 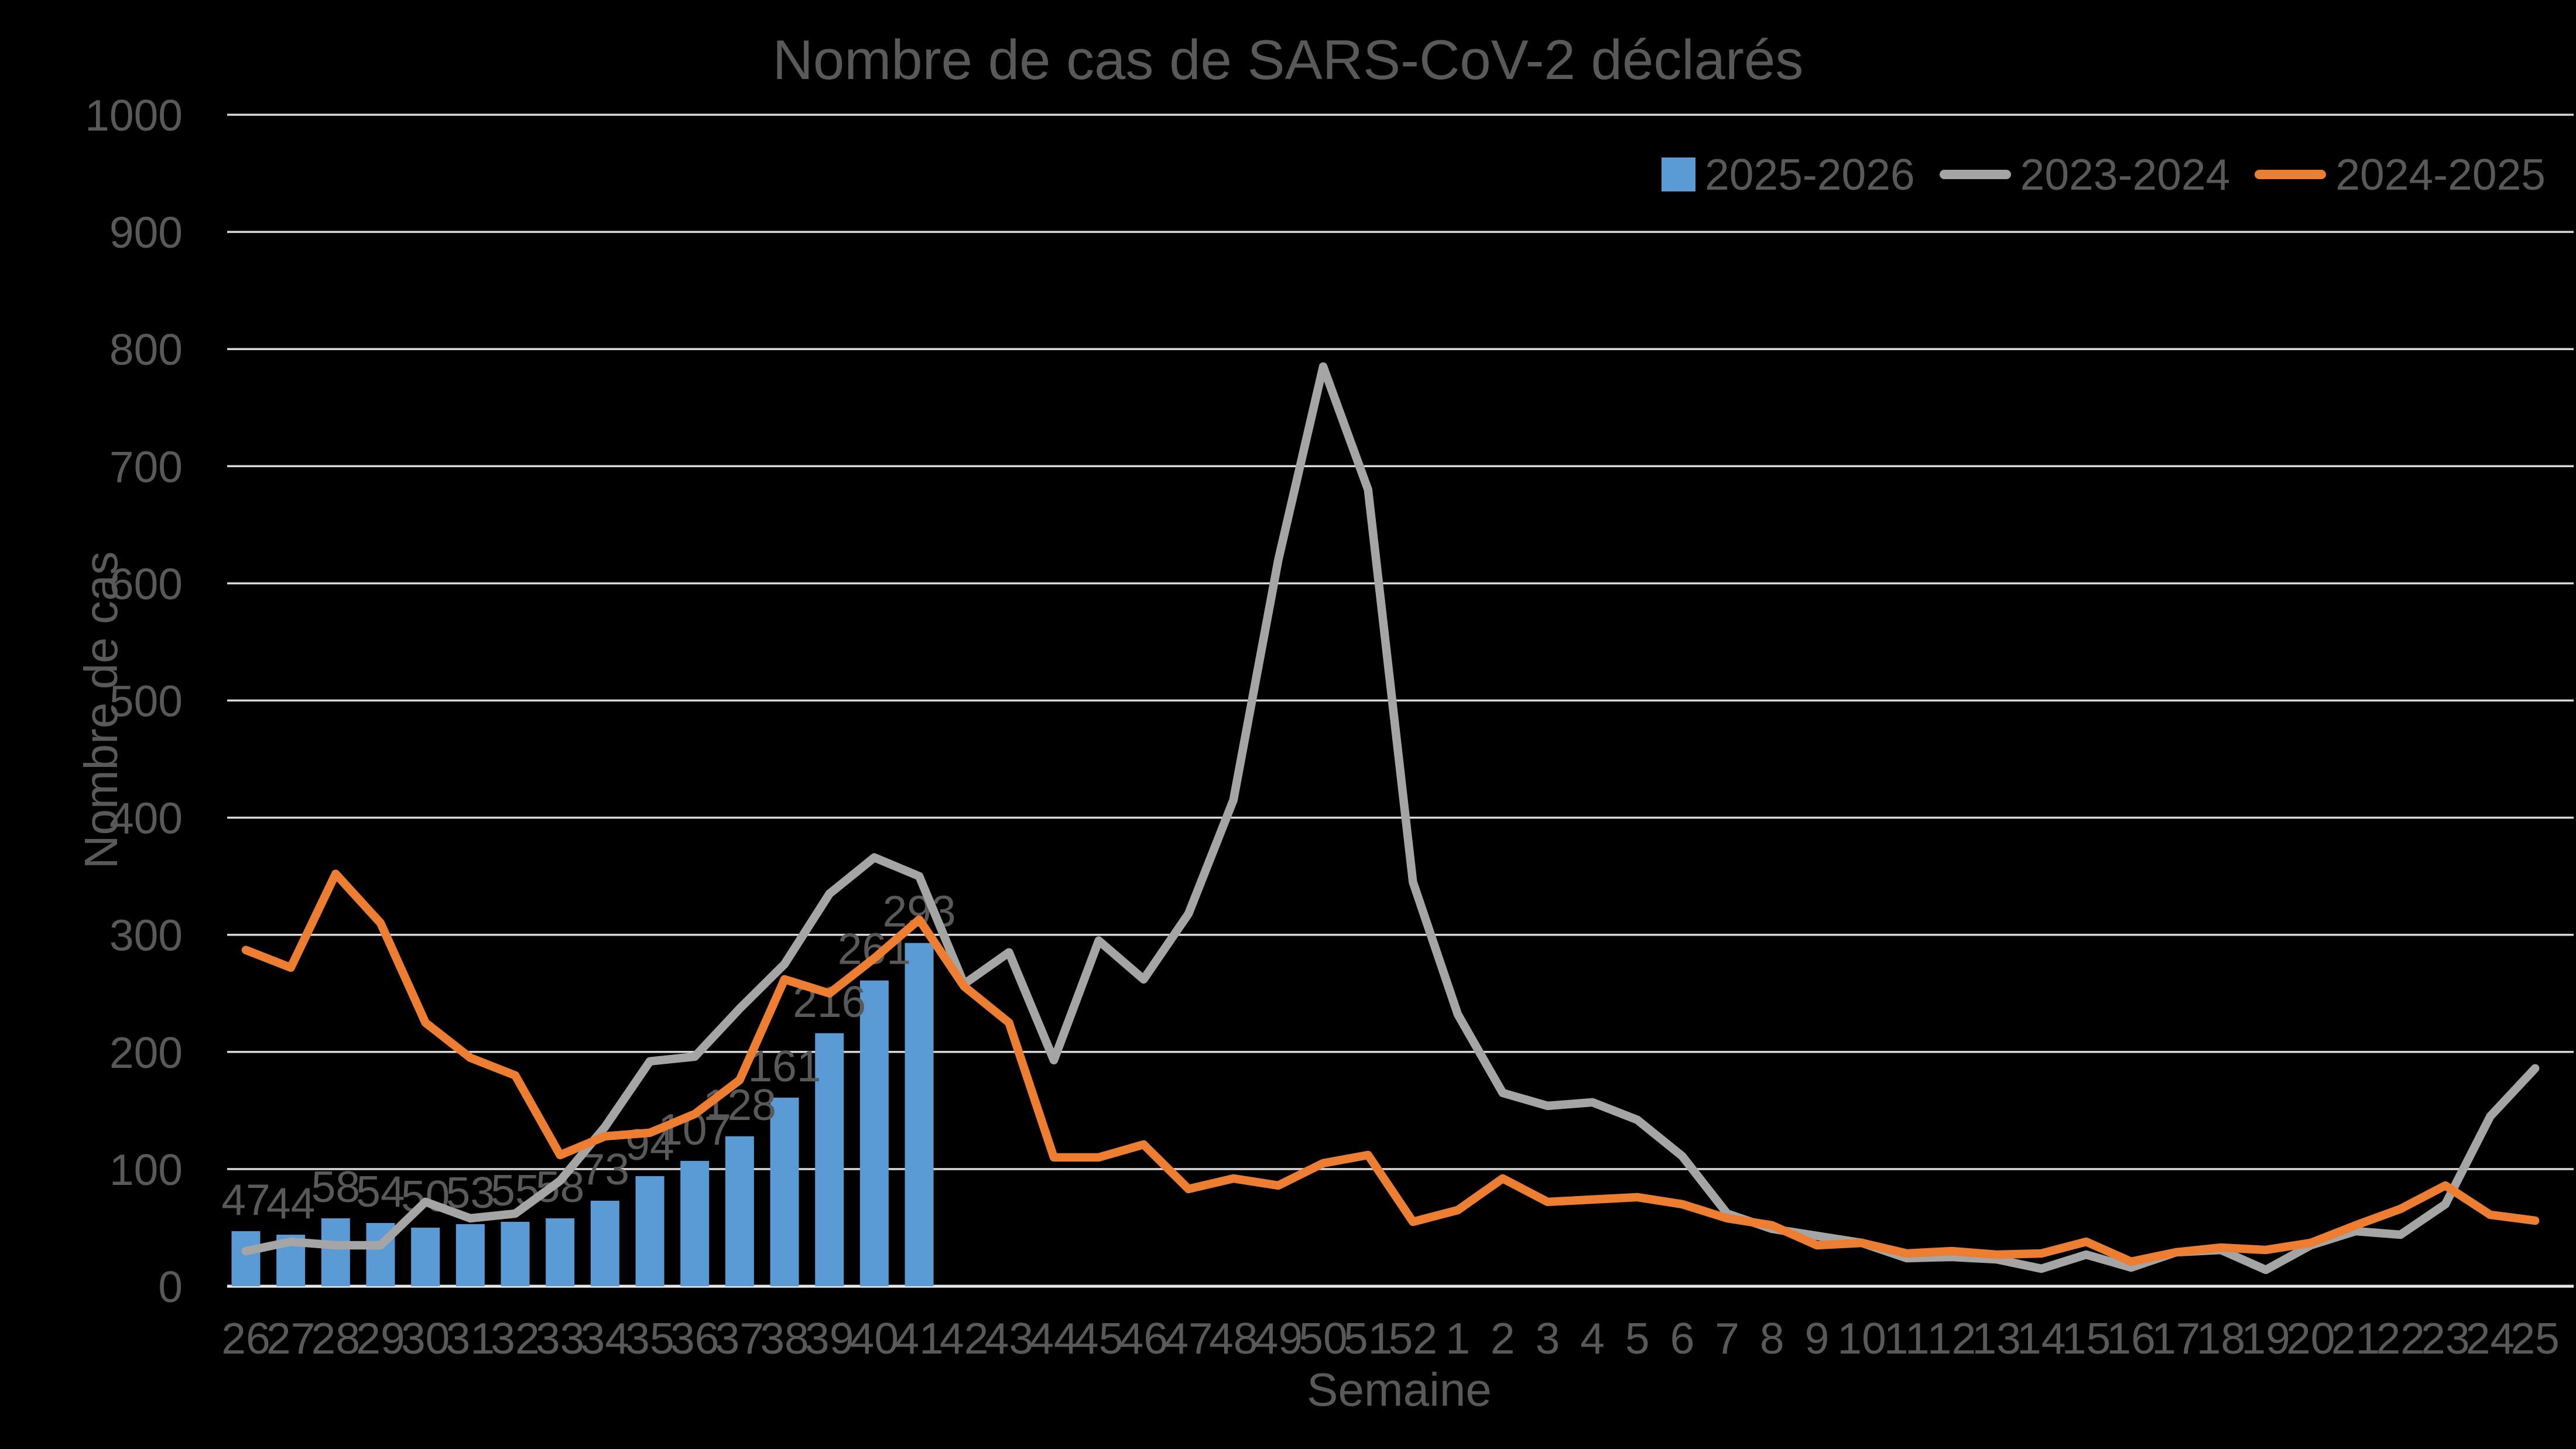 What do you see at coordinates (1861, 1338) in the screenshot?
I see `x-tick-label: 10` at bounding box center [1861, 1338].